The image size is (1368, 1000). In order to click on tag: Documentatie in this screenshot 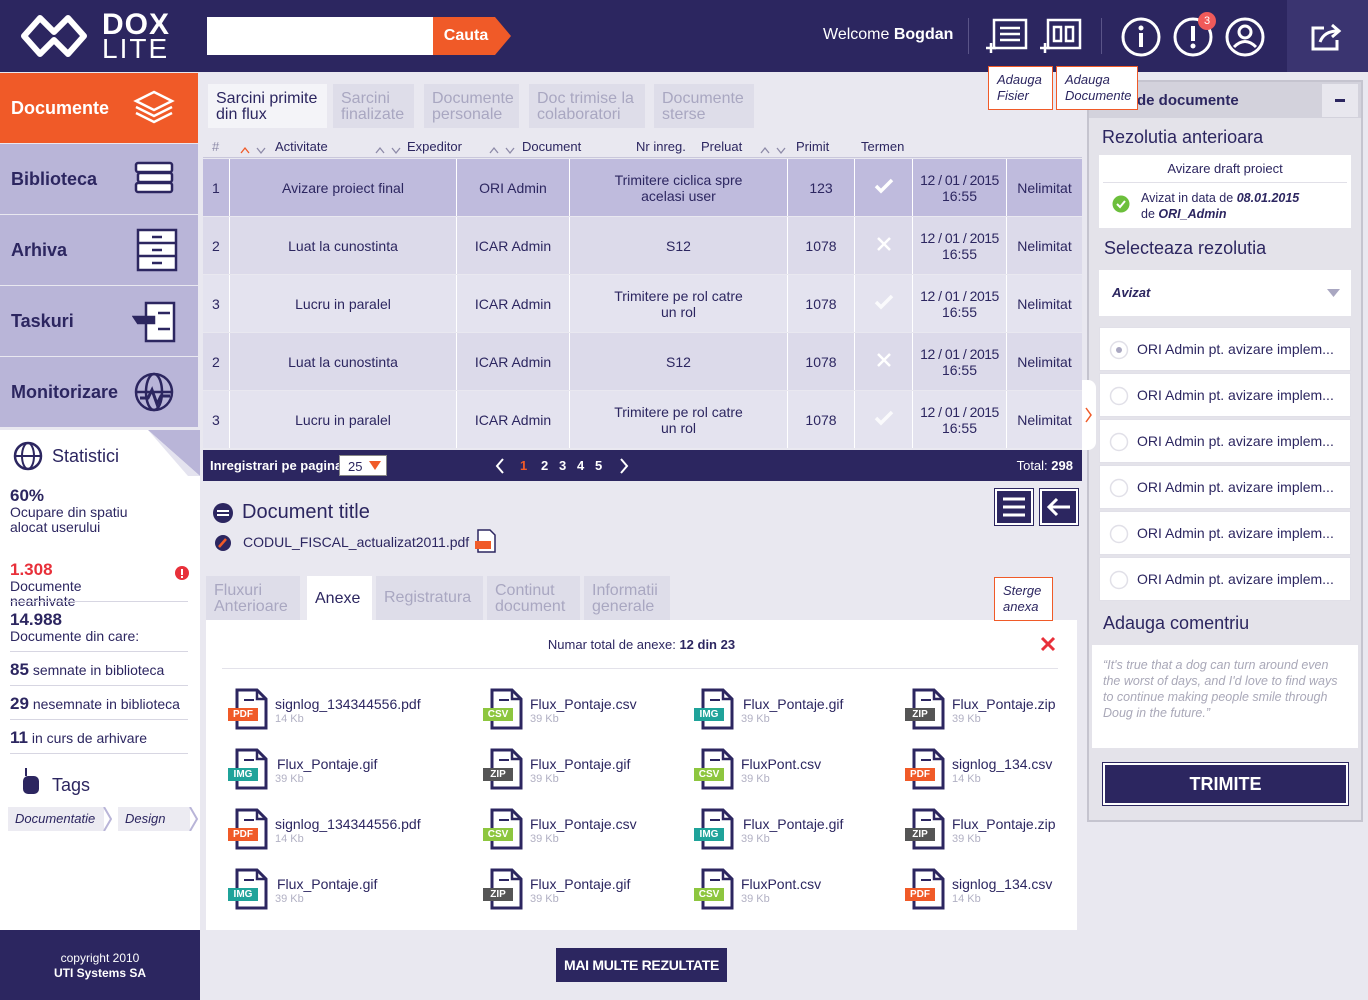, I will do `click(56, 819)`.